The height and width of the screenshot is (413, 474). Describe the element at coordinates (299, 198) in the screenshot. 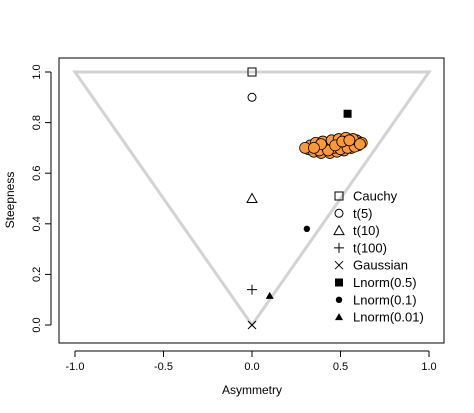

I see `reference-points` at that location.